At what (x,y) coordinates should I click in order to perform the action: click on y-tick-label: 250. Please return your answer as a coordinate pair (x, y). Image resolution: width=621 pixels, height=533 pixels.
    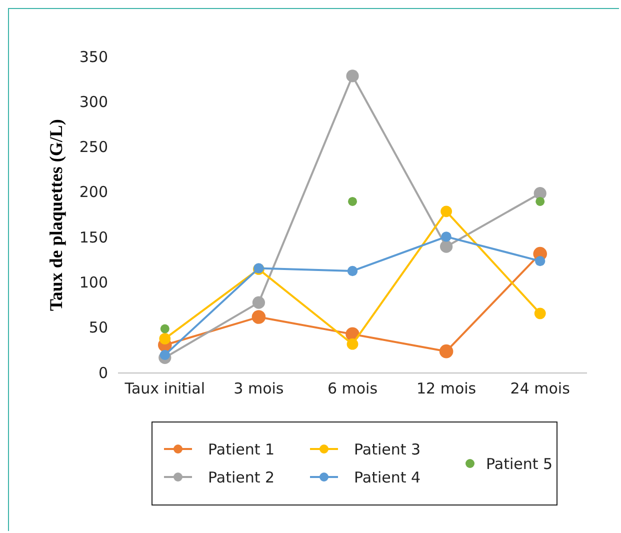
    Looking at the image, I should click on (93, 147).